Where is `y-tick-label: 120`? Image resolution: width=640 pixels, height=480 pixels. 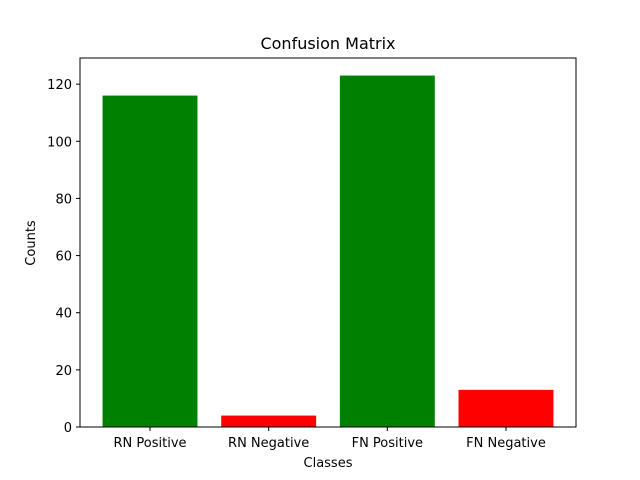 y-tick-label: 120 is located at coordinates (59, 85).